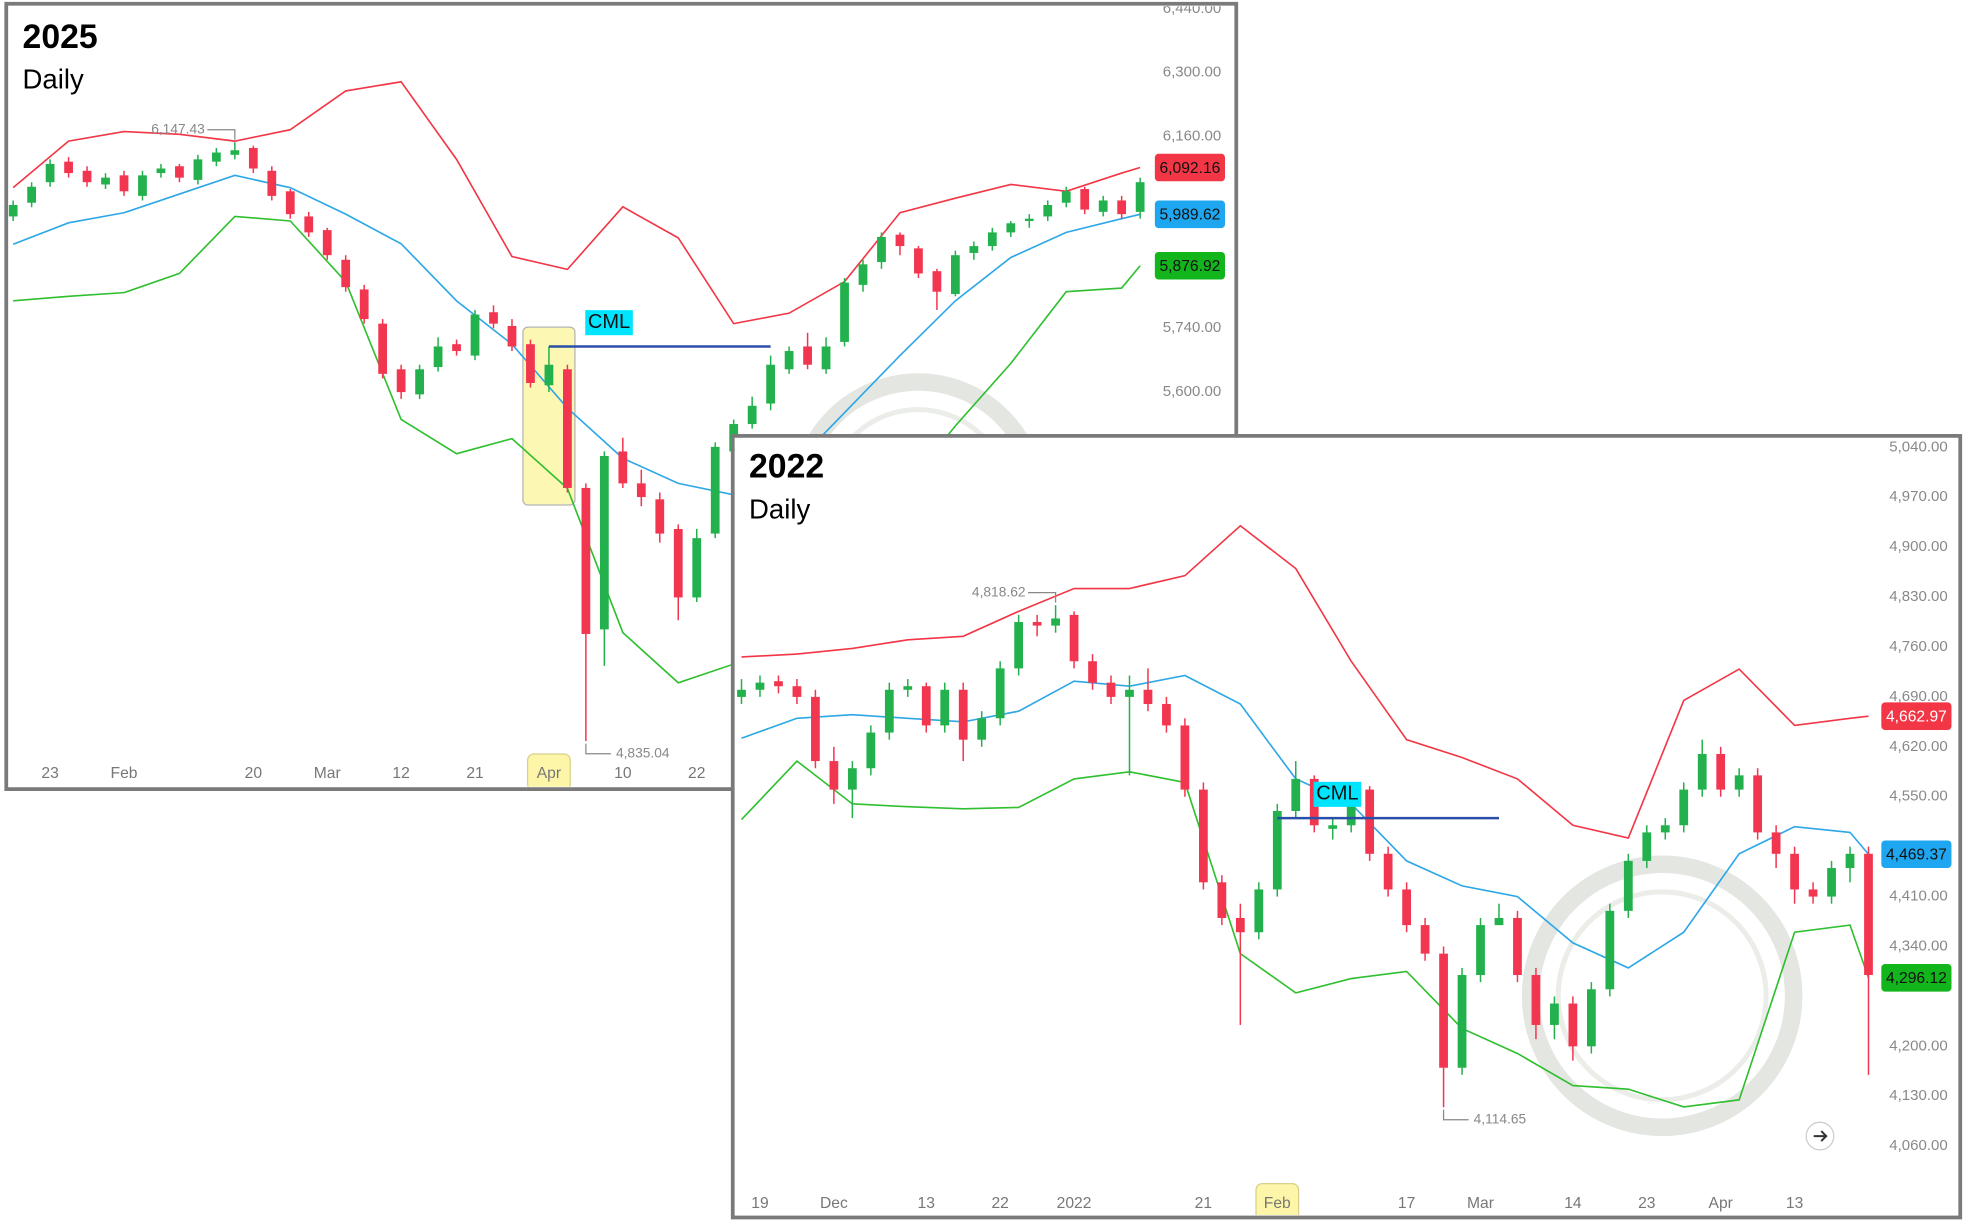  Describe the element at coordinates (549, 770) in the screenshot. I see `x-highlight` at that location.